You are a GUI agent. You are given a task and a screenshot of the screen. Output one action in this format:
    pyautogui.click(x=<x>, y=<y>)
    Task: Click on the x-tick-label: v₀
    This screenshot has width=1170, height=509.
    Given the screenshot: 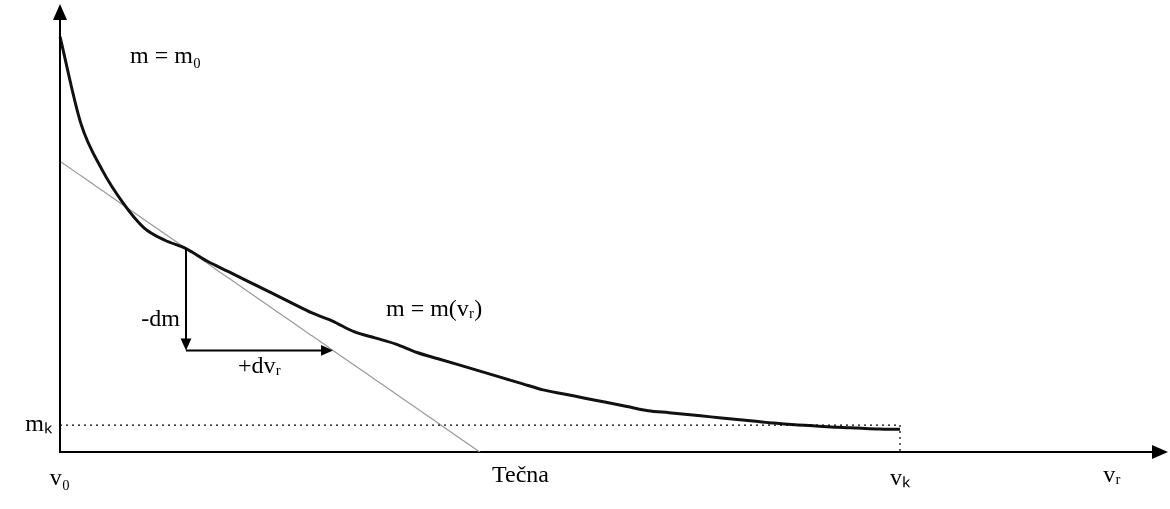 What is the action you would take?
    pyautogui.click(x=60, y=476)
    